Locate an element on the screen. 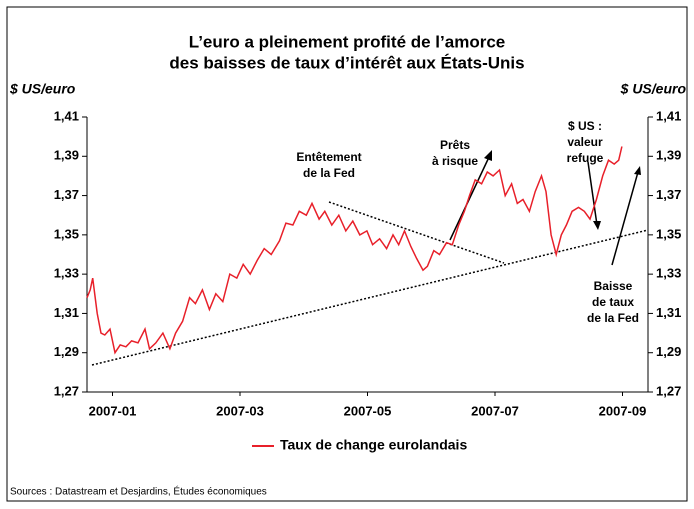 This screenshot has height=509, width=694. y2-axis-label: $ US/euro is located at coordinates (653, 89).